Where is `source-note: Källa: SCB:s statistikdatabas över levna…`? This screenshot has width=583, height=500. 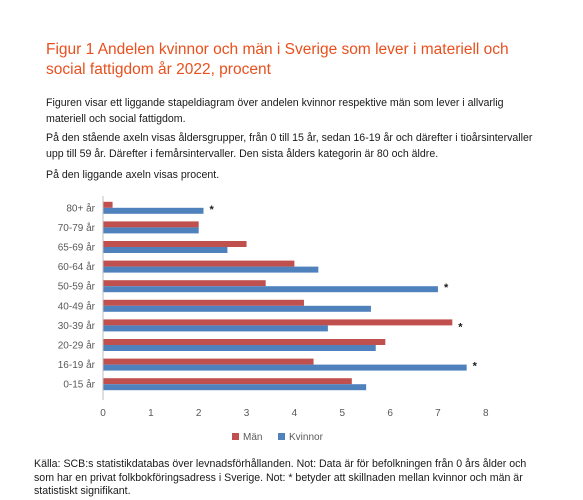
source-note: Källa: SCB:s statistikdatabas över levna… is located at coordinates (280, 477).